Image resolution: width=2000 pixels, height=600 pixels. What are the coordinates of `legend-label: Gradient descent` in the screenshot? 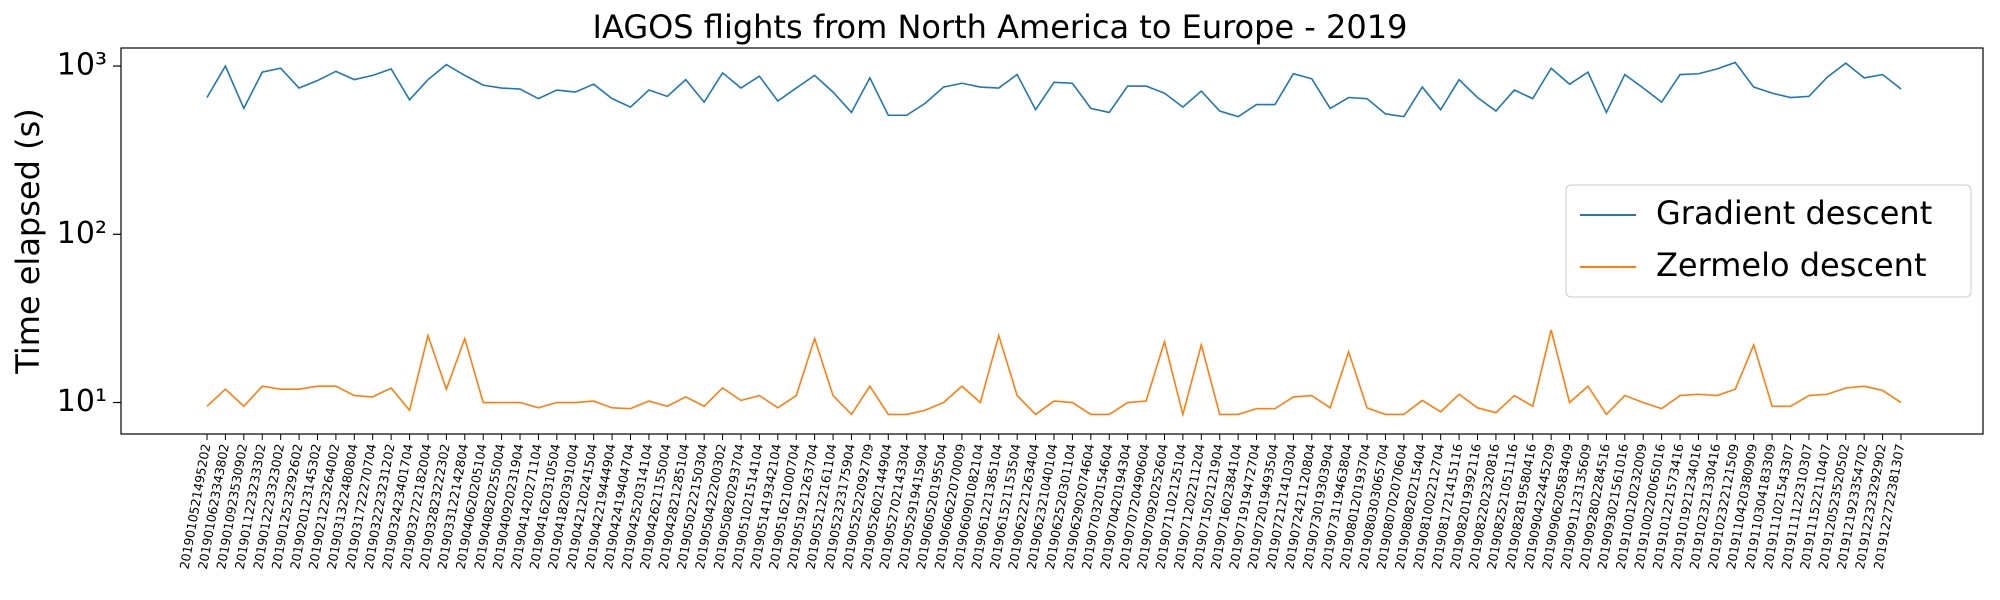 It's located at (1794, 213).